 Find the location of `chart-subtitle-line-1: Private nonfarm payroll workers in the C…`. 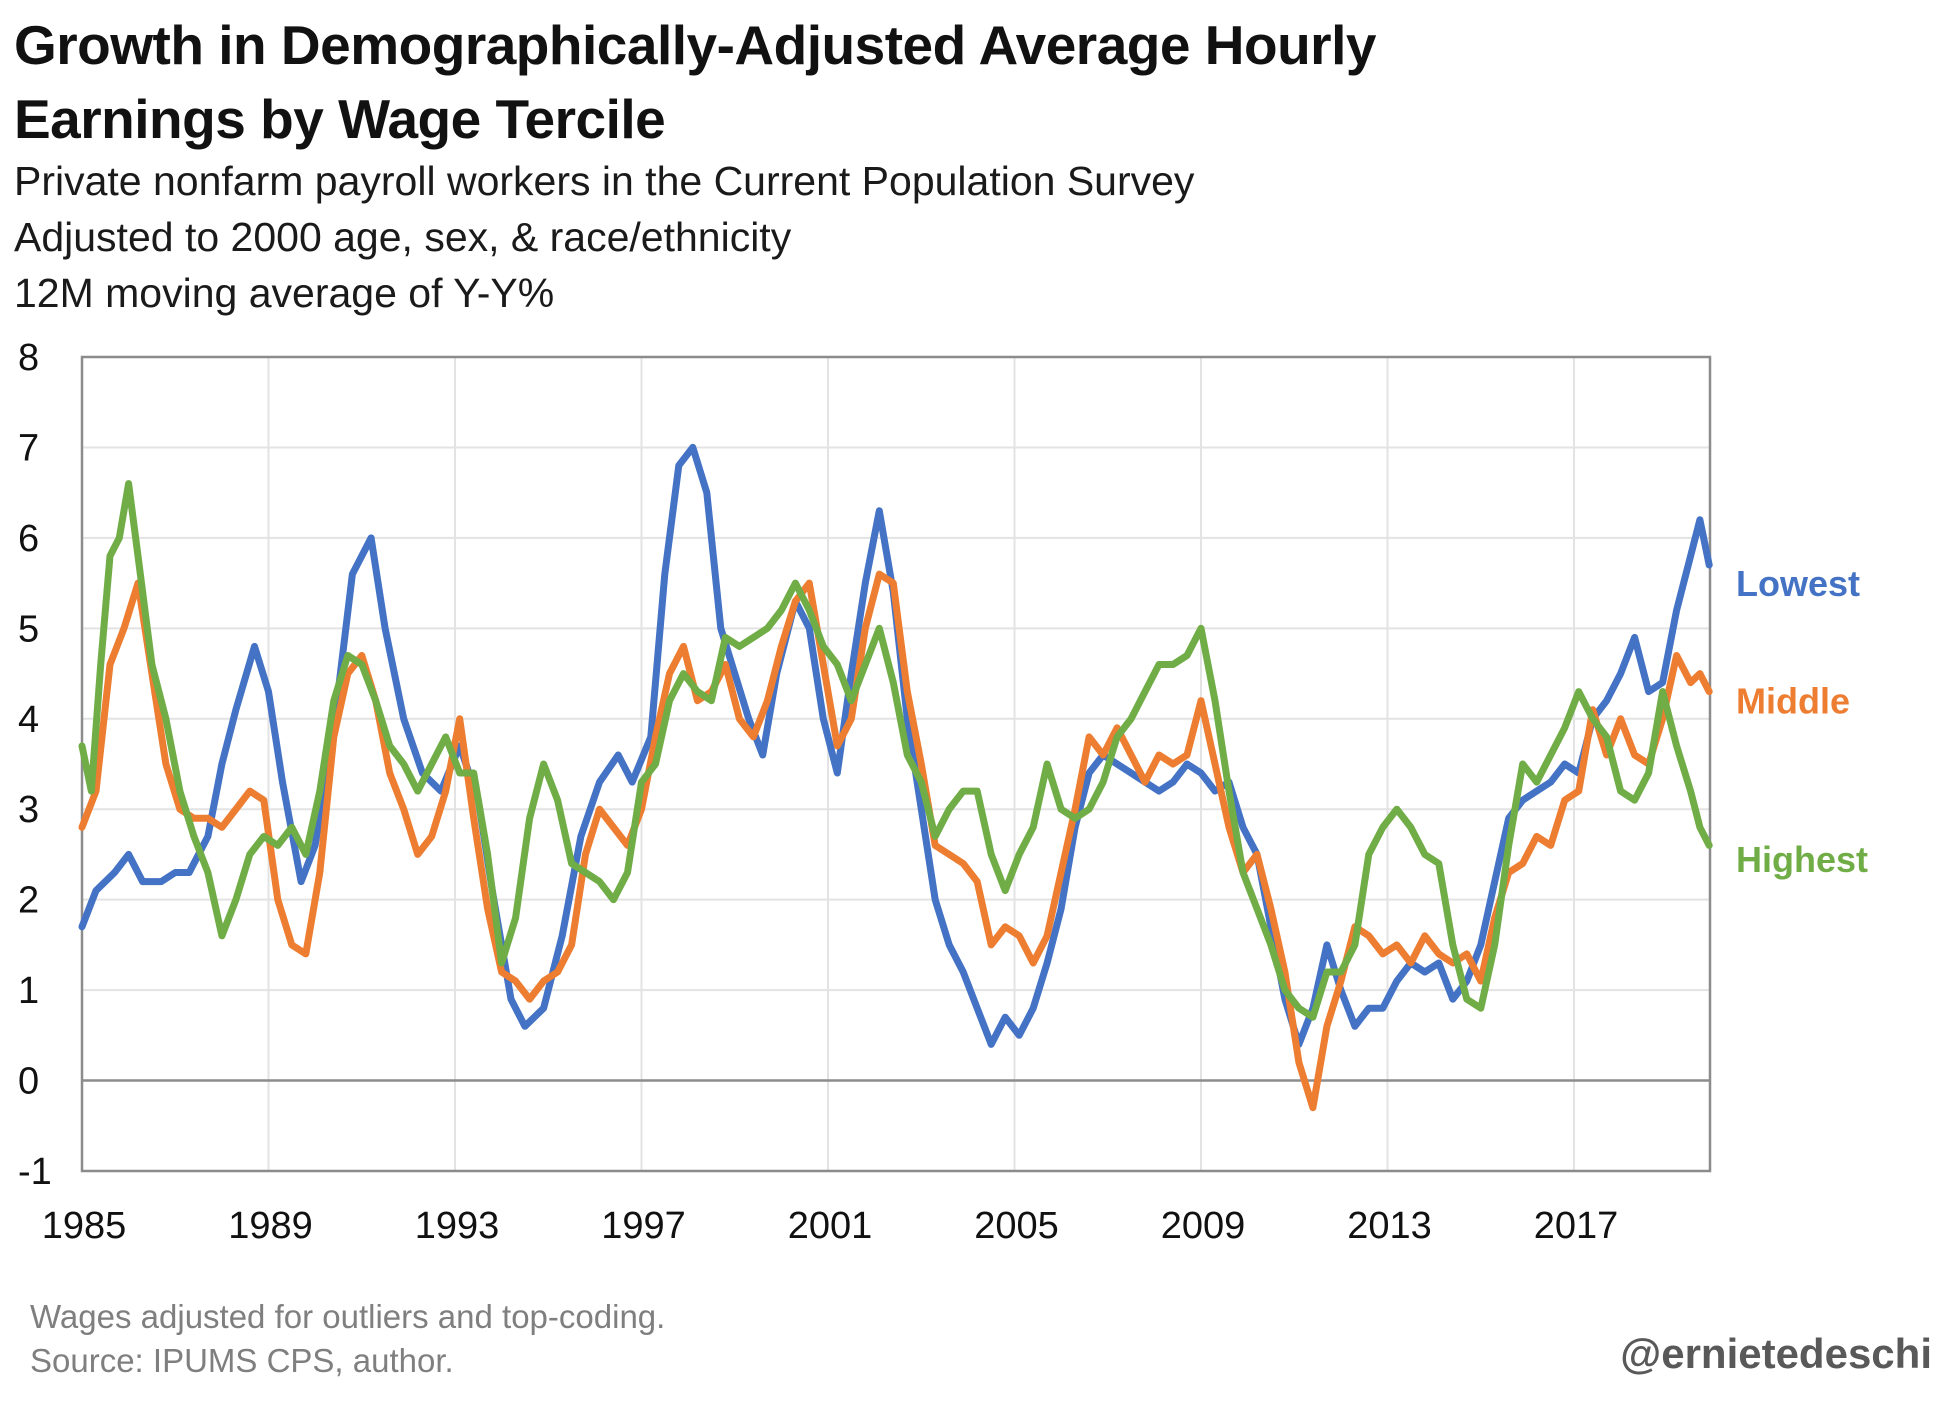

chart-subtitle-line-1: Private nonfarm payroll workers in the C… is located at coordinates (604, 181).